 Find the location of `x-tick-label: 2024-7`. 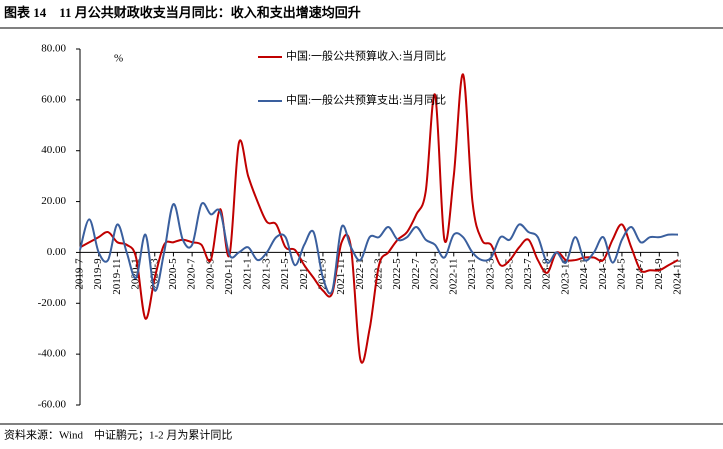

x-tick-label: 2024-7 is located at coordinates (640, 274).